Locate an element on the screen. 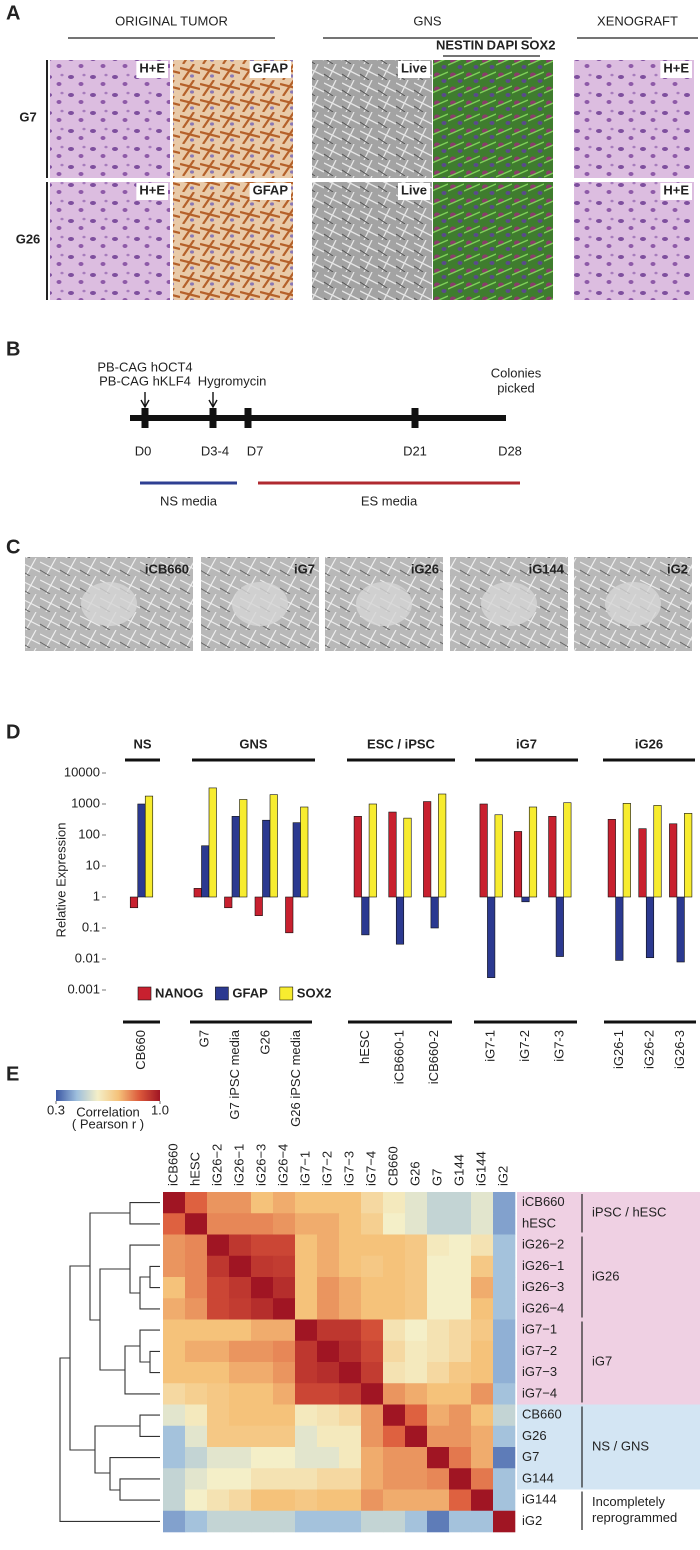  row-label: iG7−4 is located at coordinates (539, 1392).